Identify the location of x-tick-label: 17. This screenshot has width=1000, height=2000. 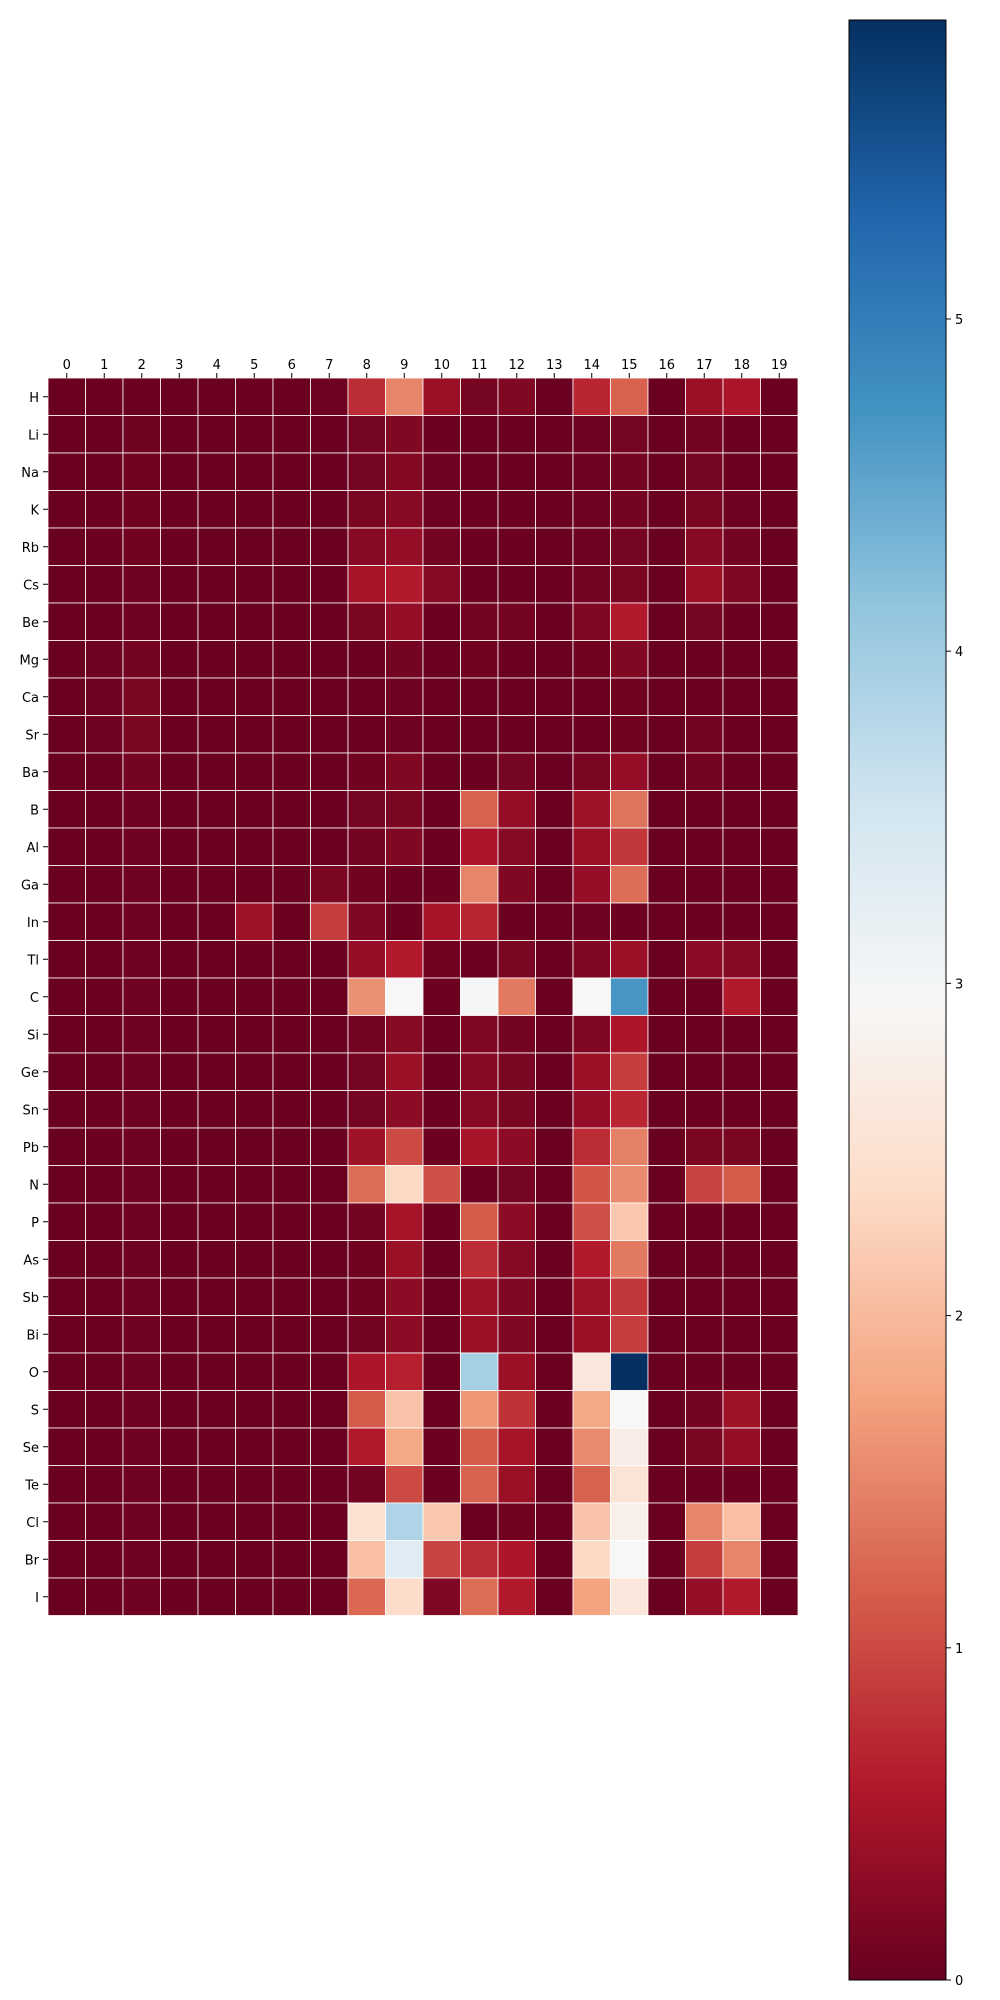
(704, 365).